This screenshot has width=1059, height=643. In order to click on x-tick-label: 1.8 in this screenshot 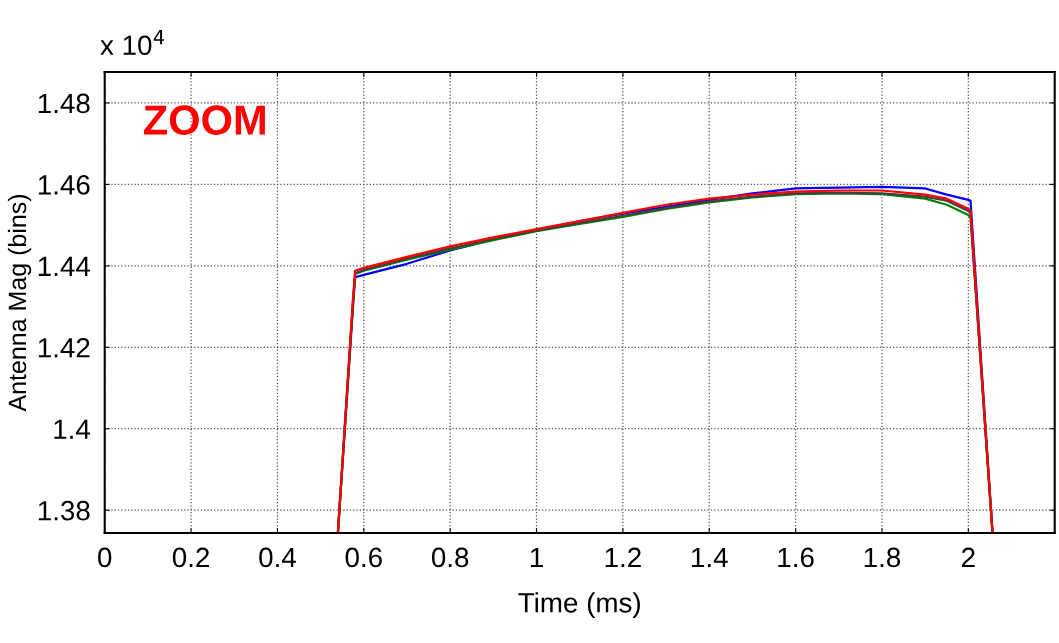, I will do `click(882, 557)`.